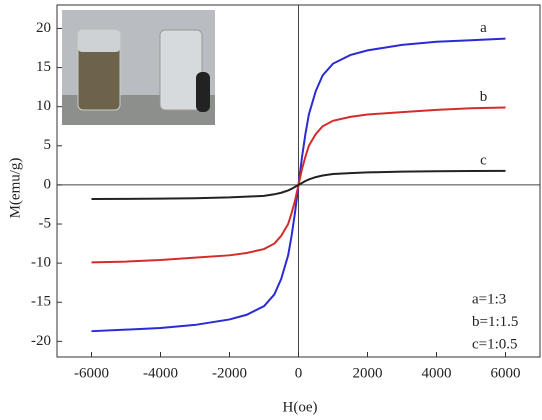  I want to click on x-axis-label: H(oe), so click(300, 407).